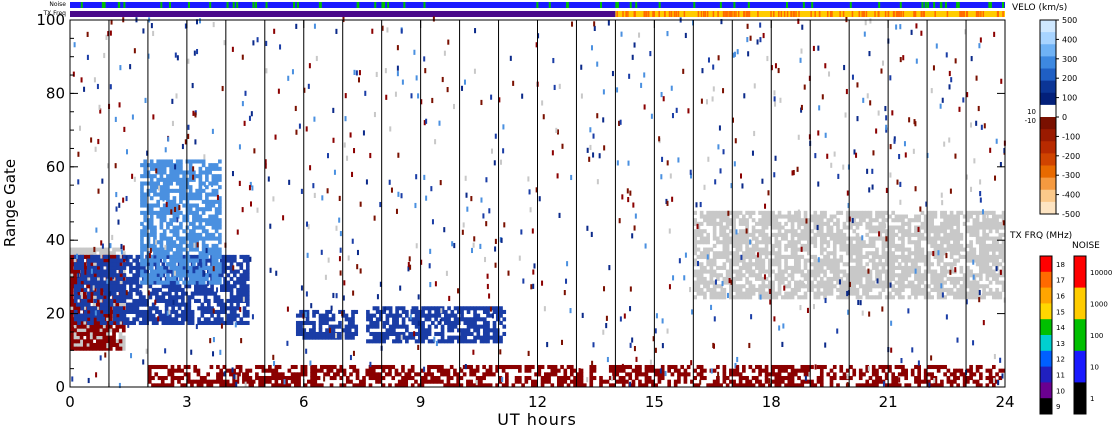 The image size is (1118, 435). What do you see at coordinates (849, 255) in the screenshot?
I see `data-region` at bounding box center [849, 255].